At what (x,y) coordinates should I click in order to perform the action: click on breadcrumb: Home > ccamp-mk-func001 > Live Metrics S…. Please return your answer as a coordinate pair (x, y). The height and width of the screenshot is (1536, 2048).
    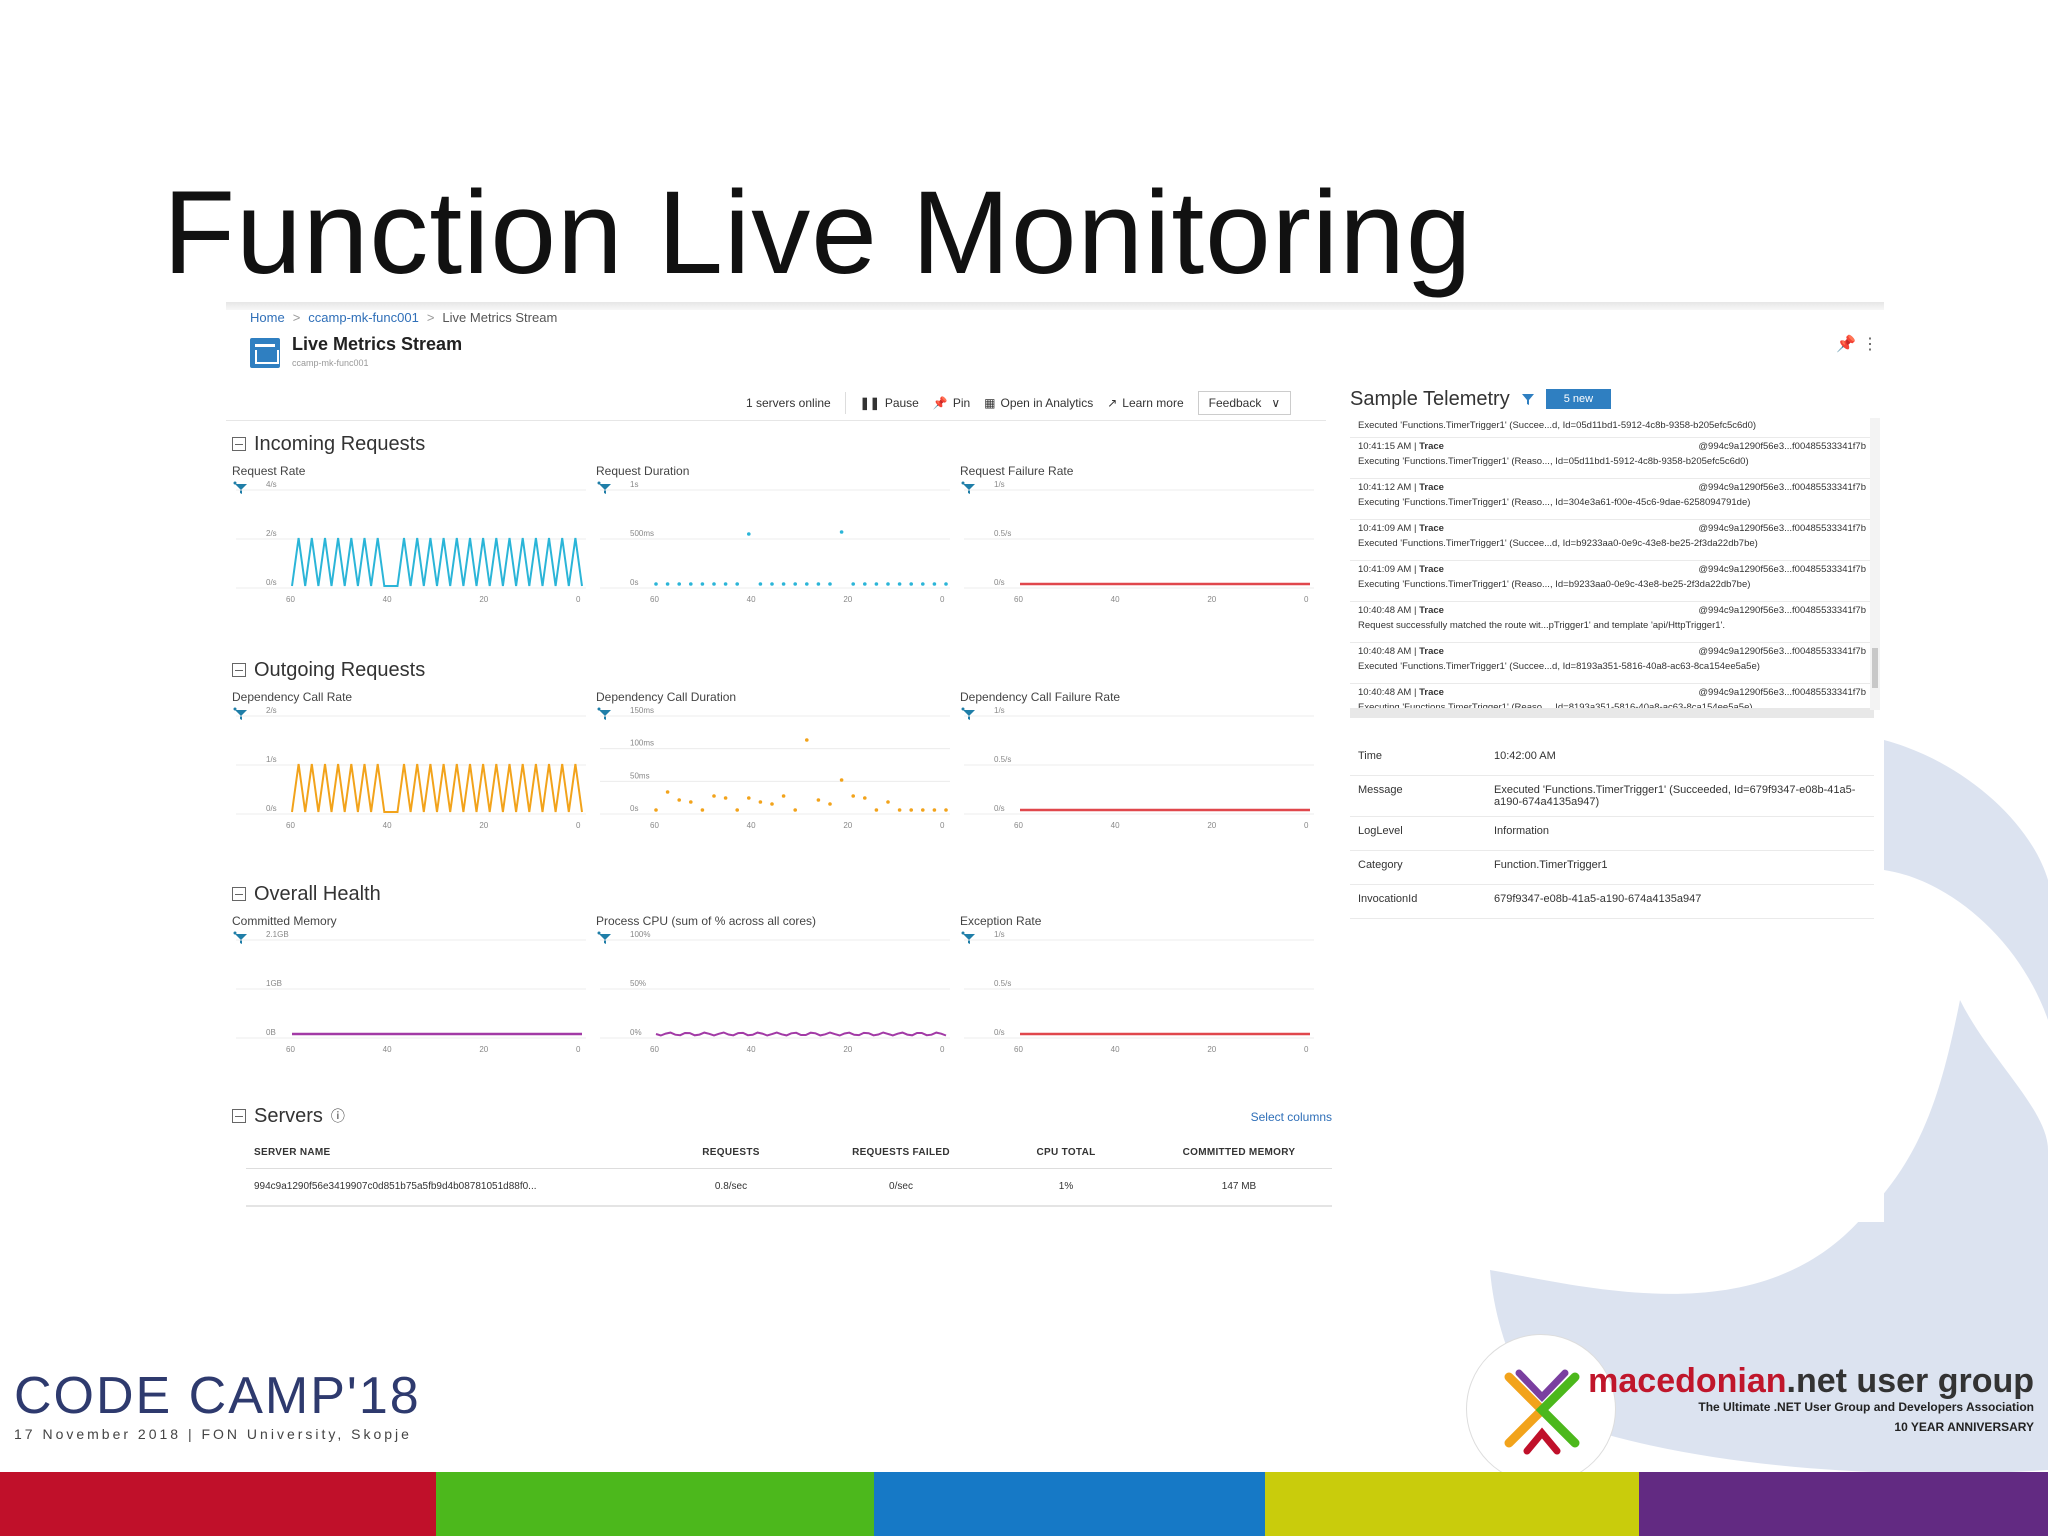
    Looking at the image, I should click on (403, 317).